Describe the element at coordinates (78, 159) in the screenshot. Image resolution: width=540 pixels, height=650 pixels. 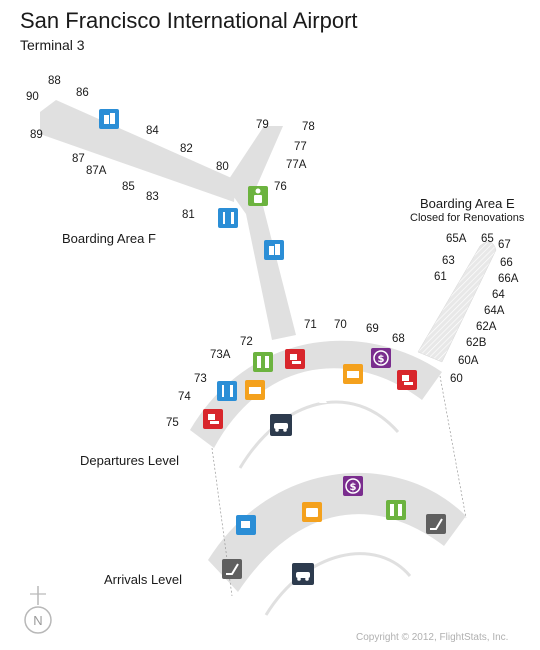
I see `gate-87: 87` at that location.